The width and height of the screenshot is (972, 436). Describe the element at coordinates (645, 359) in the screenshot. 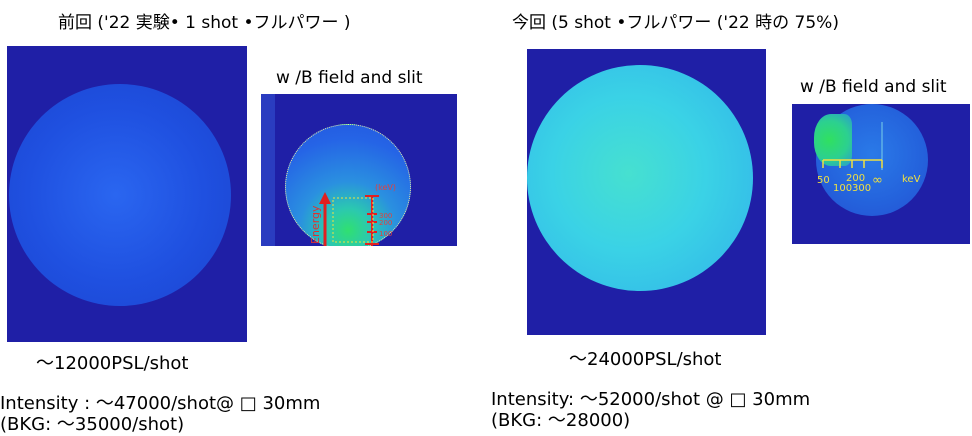

I see `right-psl: ～24000PSL/shot` at that location.